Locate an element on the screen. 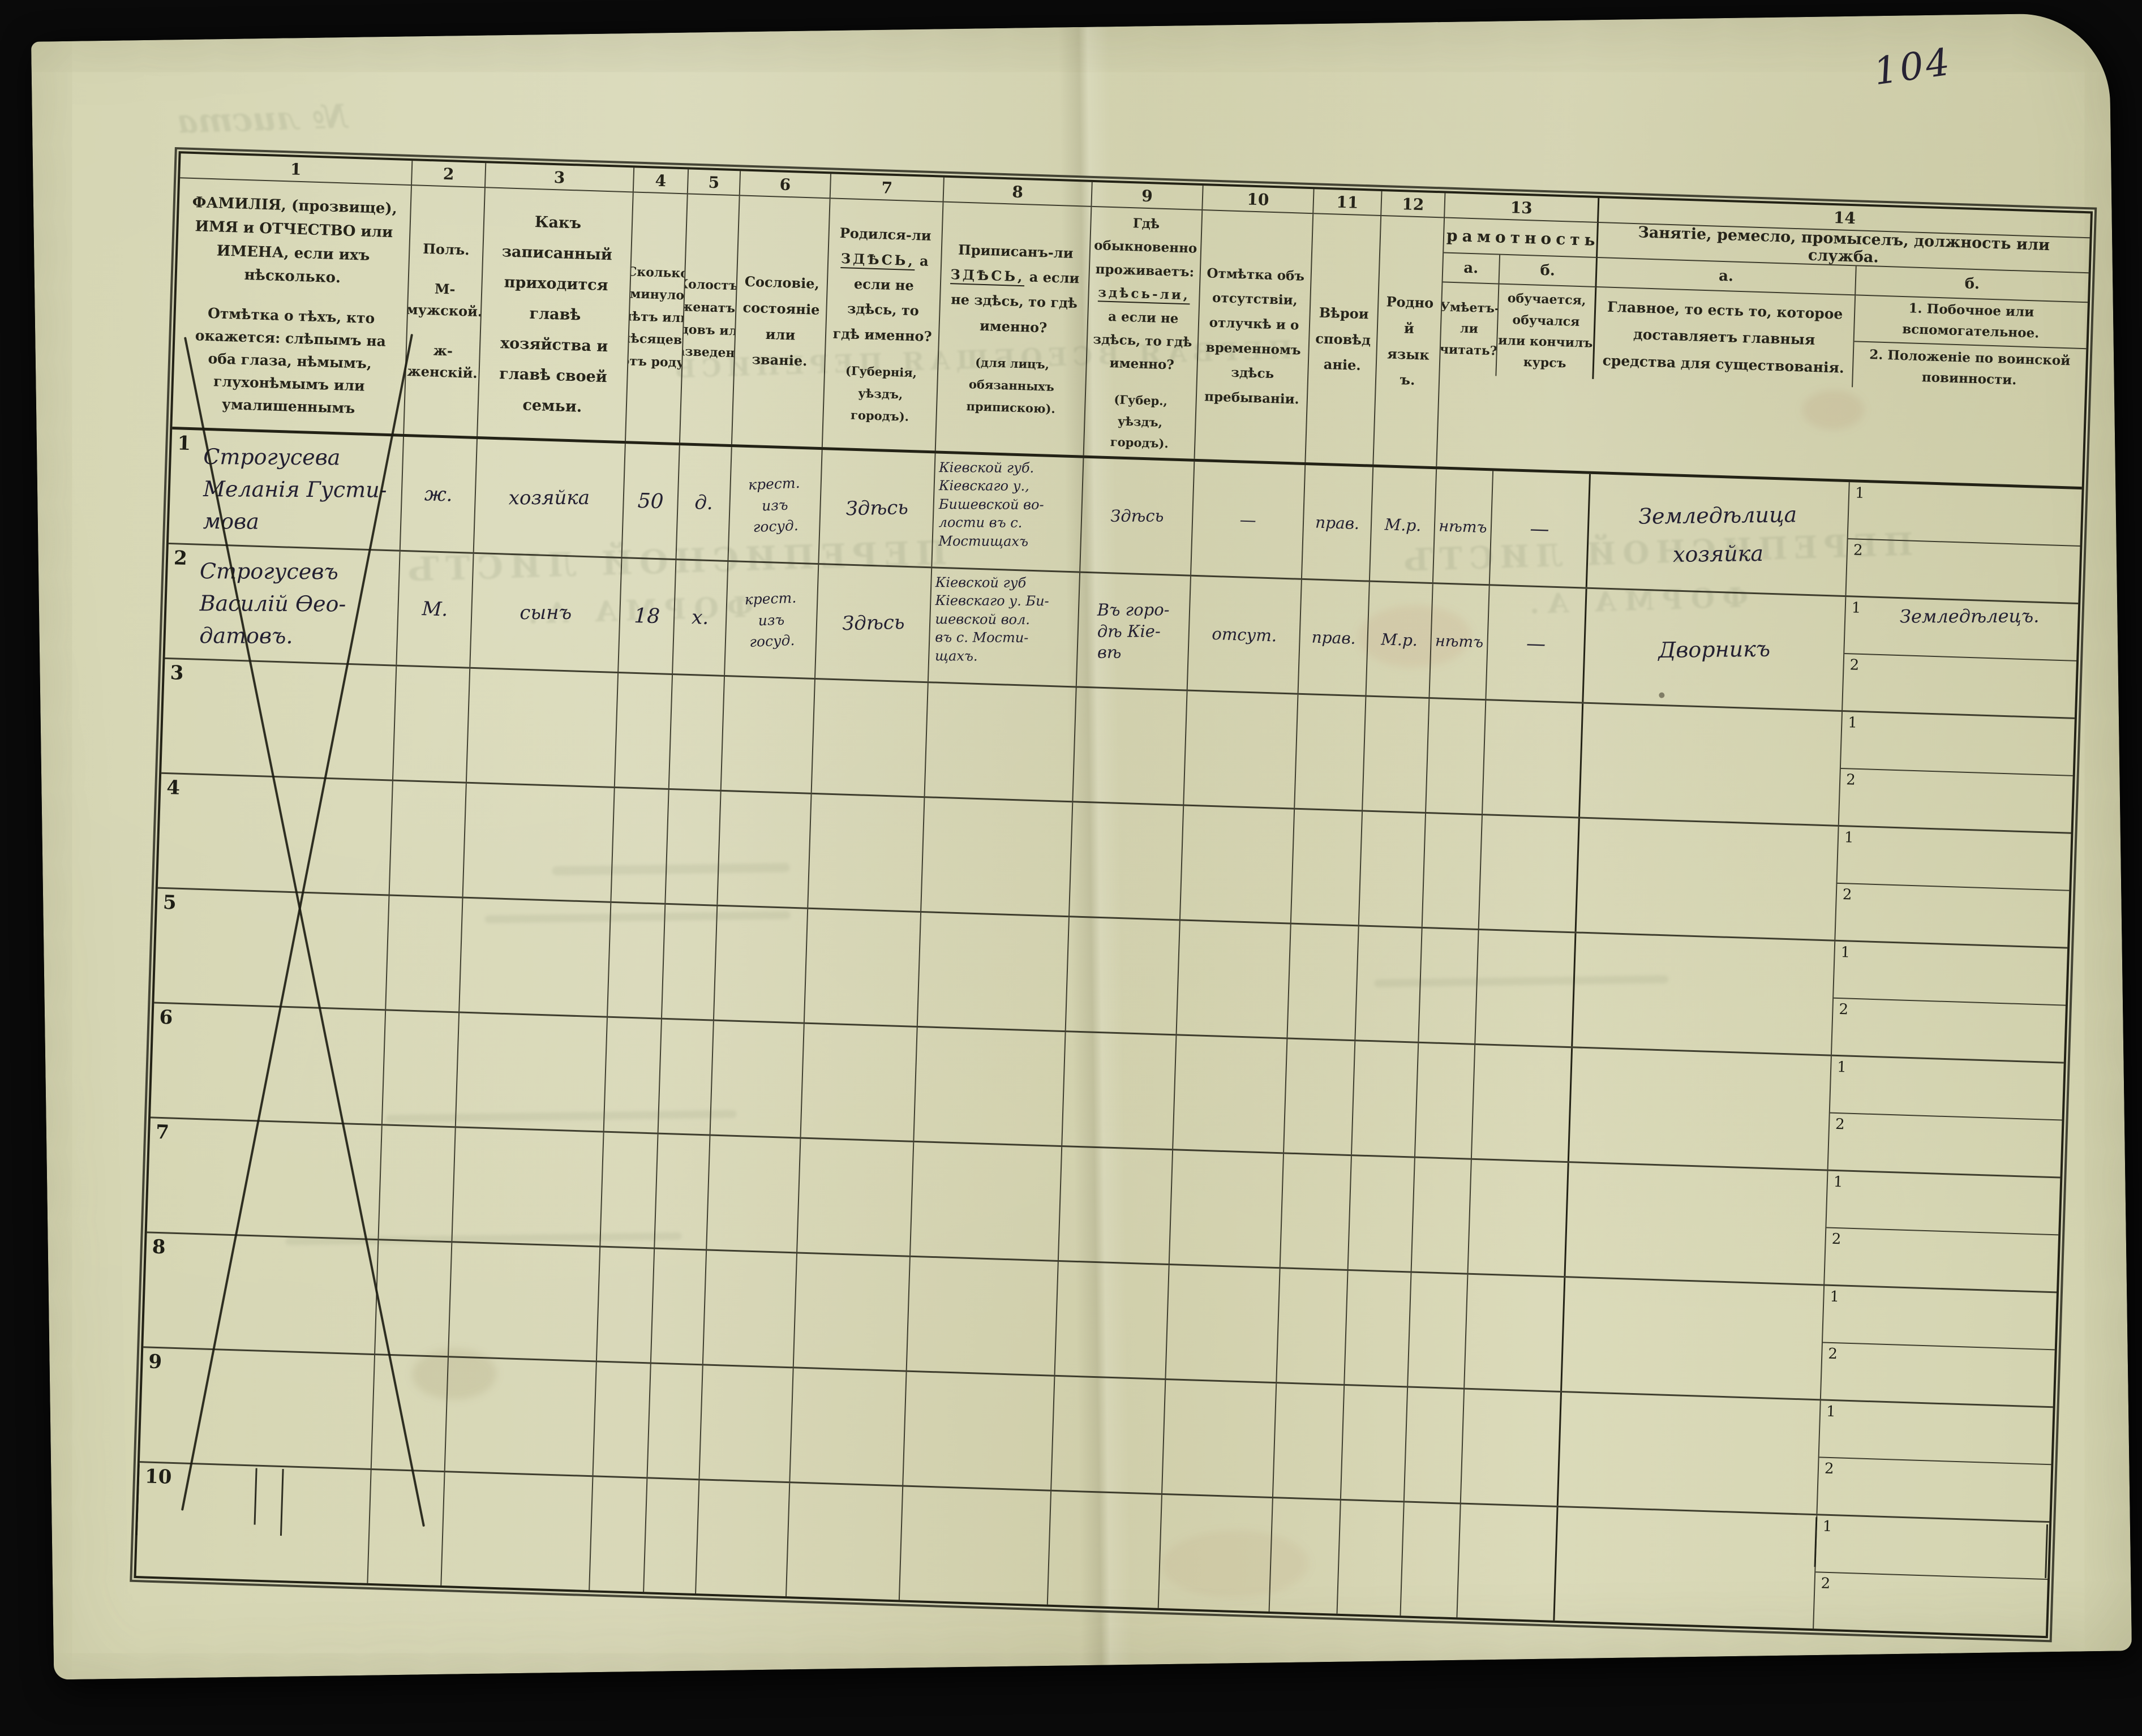 The width and height of the screenshot is (2142, 1736). cell-absence: — is located at coordinates (1248, 520).